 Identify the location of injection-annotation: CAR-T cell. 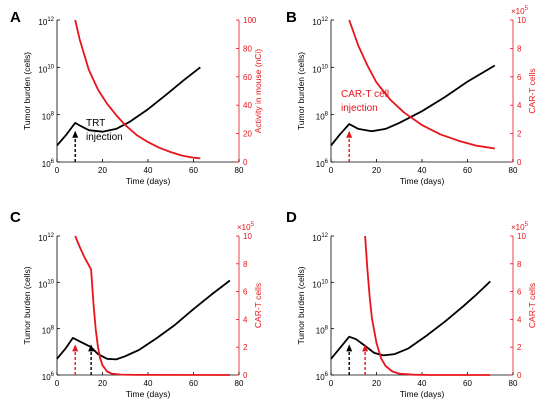
(365, 94).